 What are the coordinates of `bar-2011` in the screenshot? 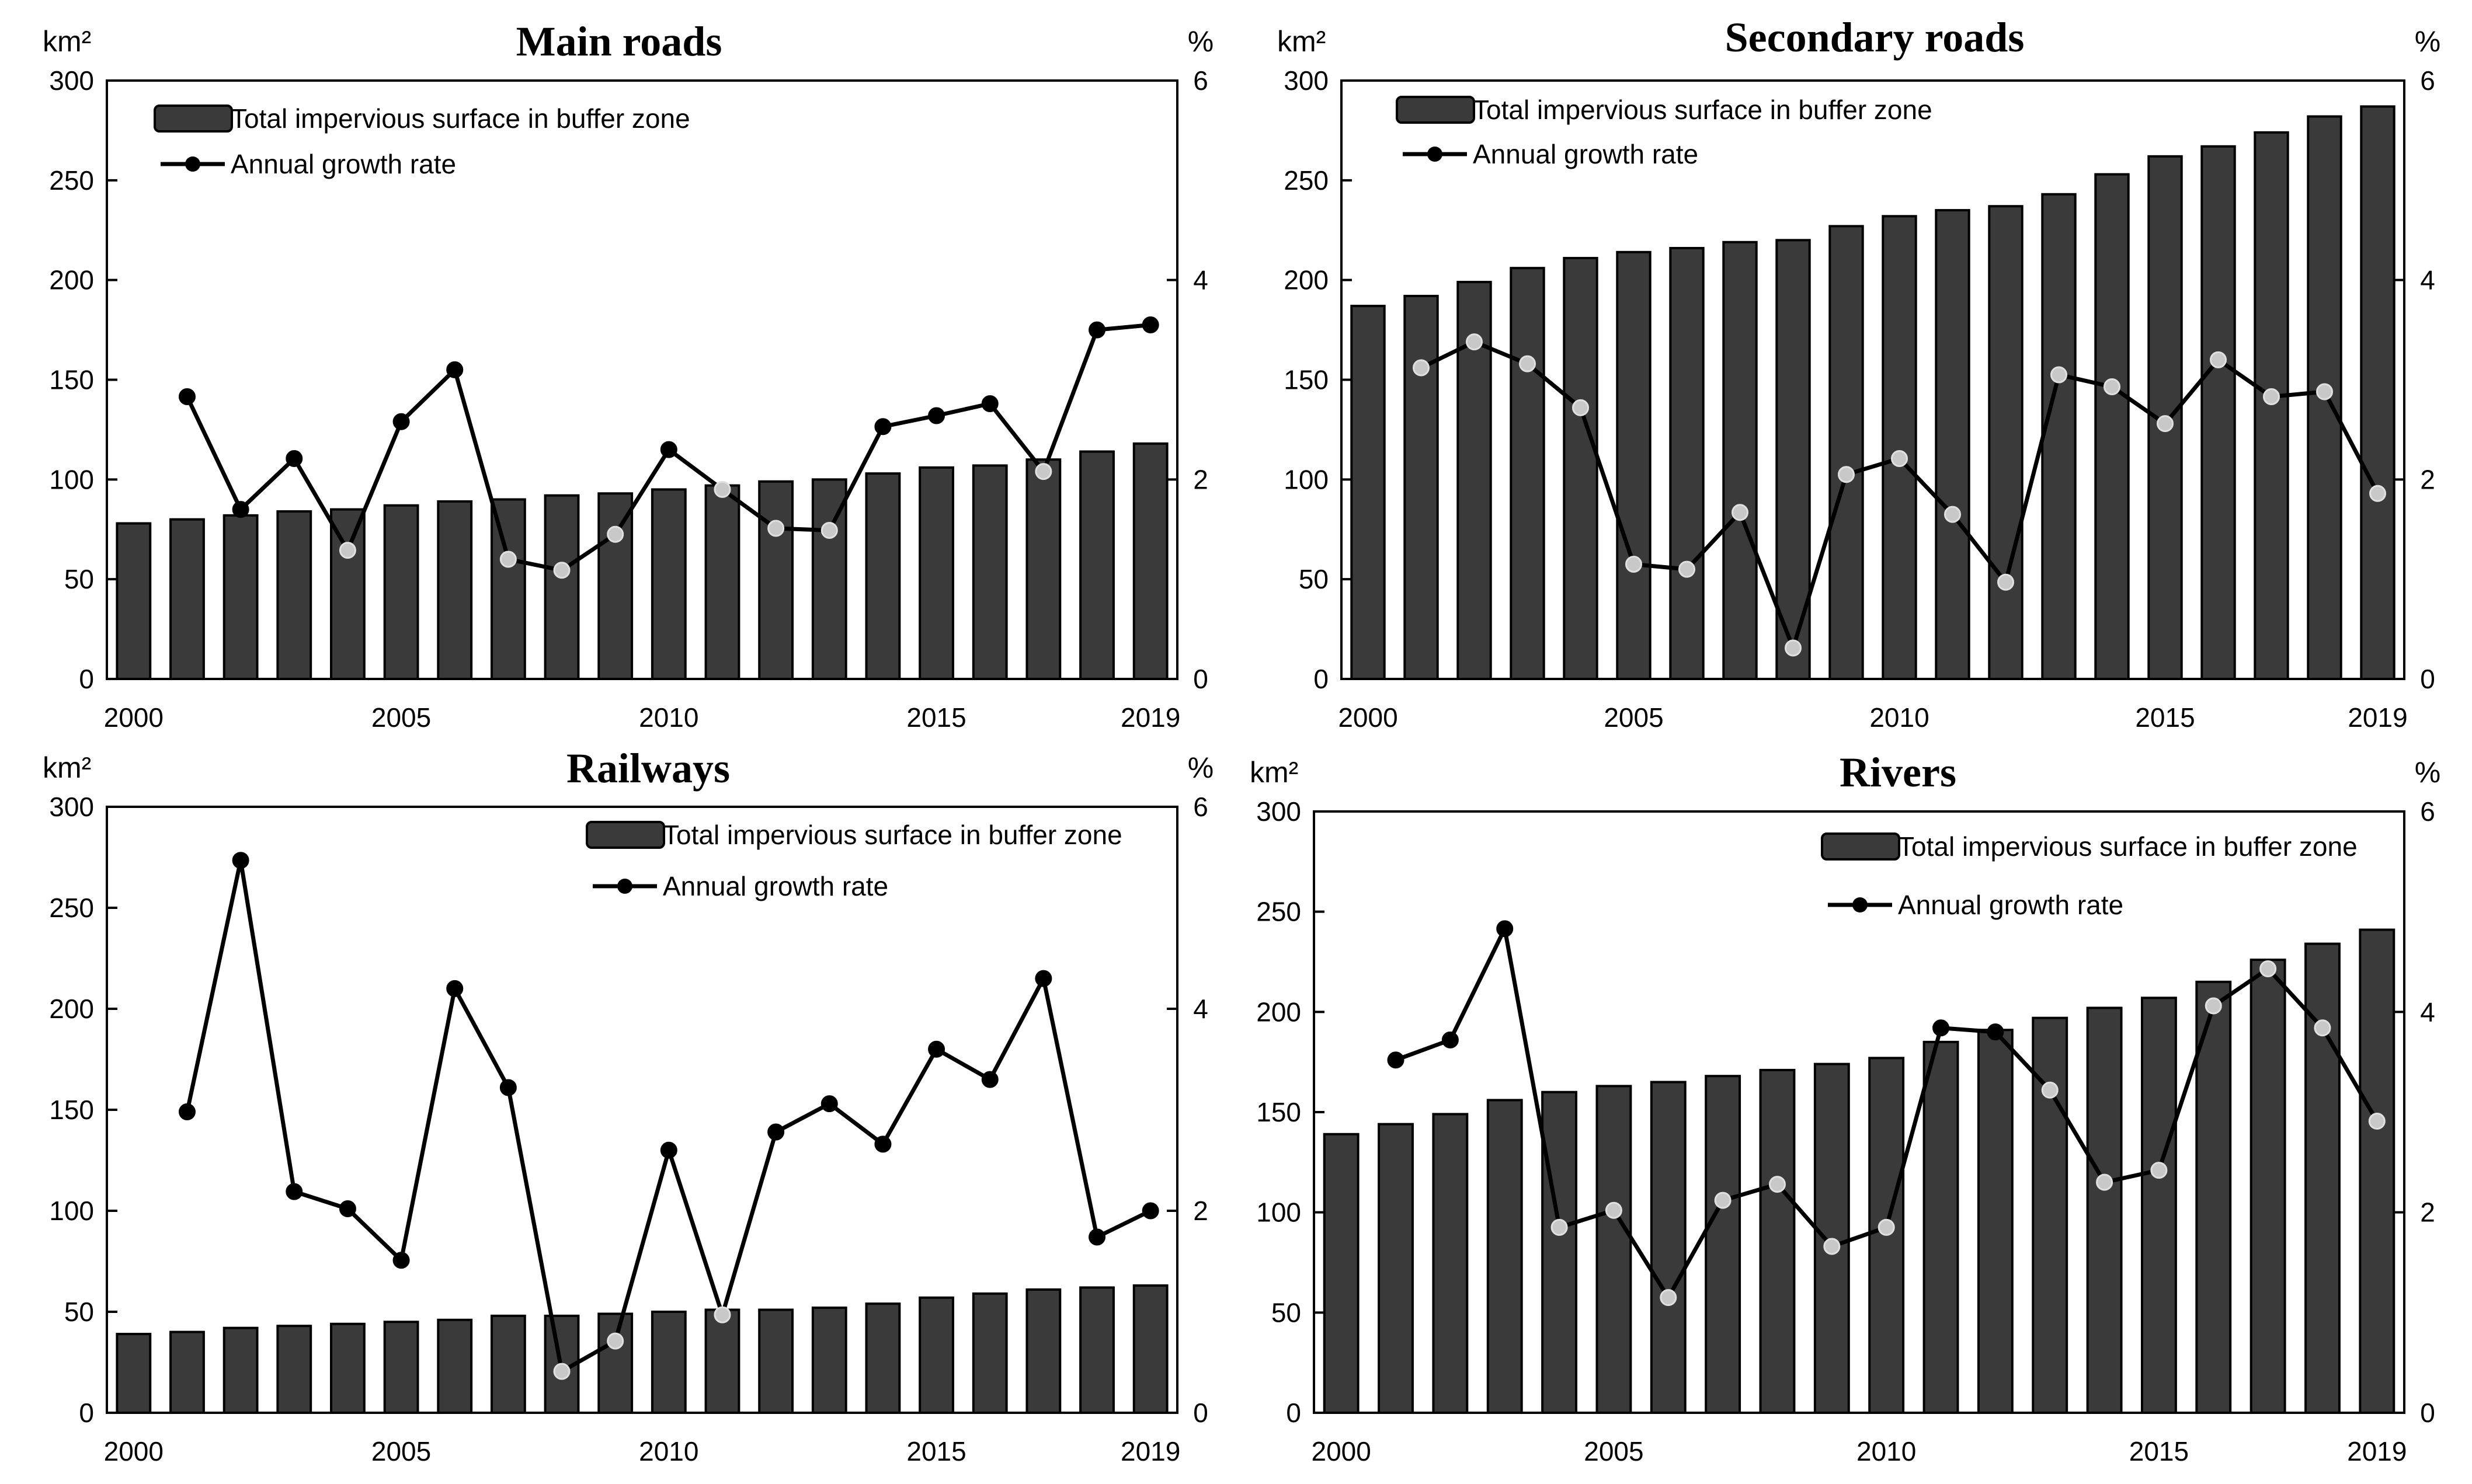 It's located at (722, 1361).